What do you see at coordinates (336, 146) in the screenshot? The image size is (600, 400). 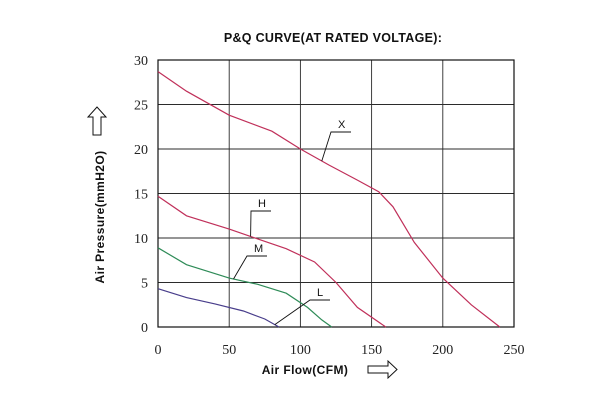 I see `leader-line-x` at bounding box center [336, 146].